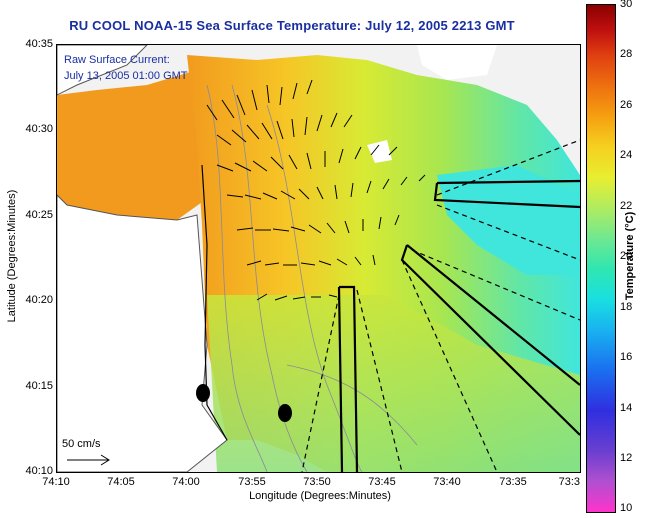 This screenshot has width=651, height=518. I want to click on colorbar-tick: 20, so click(626, 256).